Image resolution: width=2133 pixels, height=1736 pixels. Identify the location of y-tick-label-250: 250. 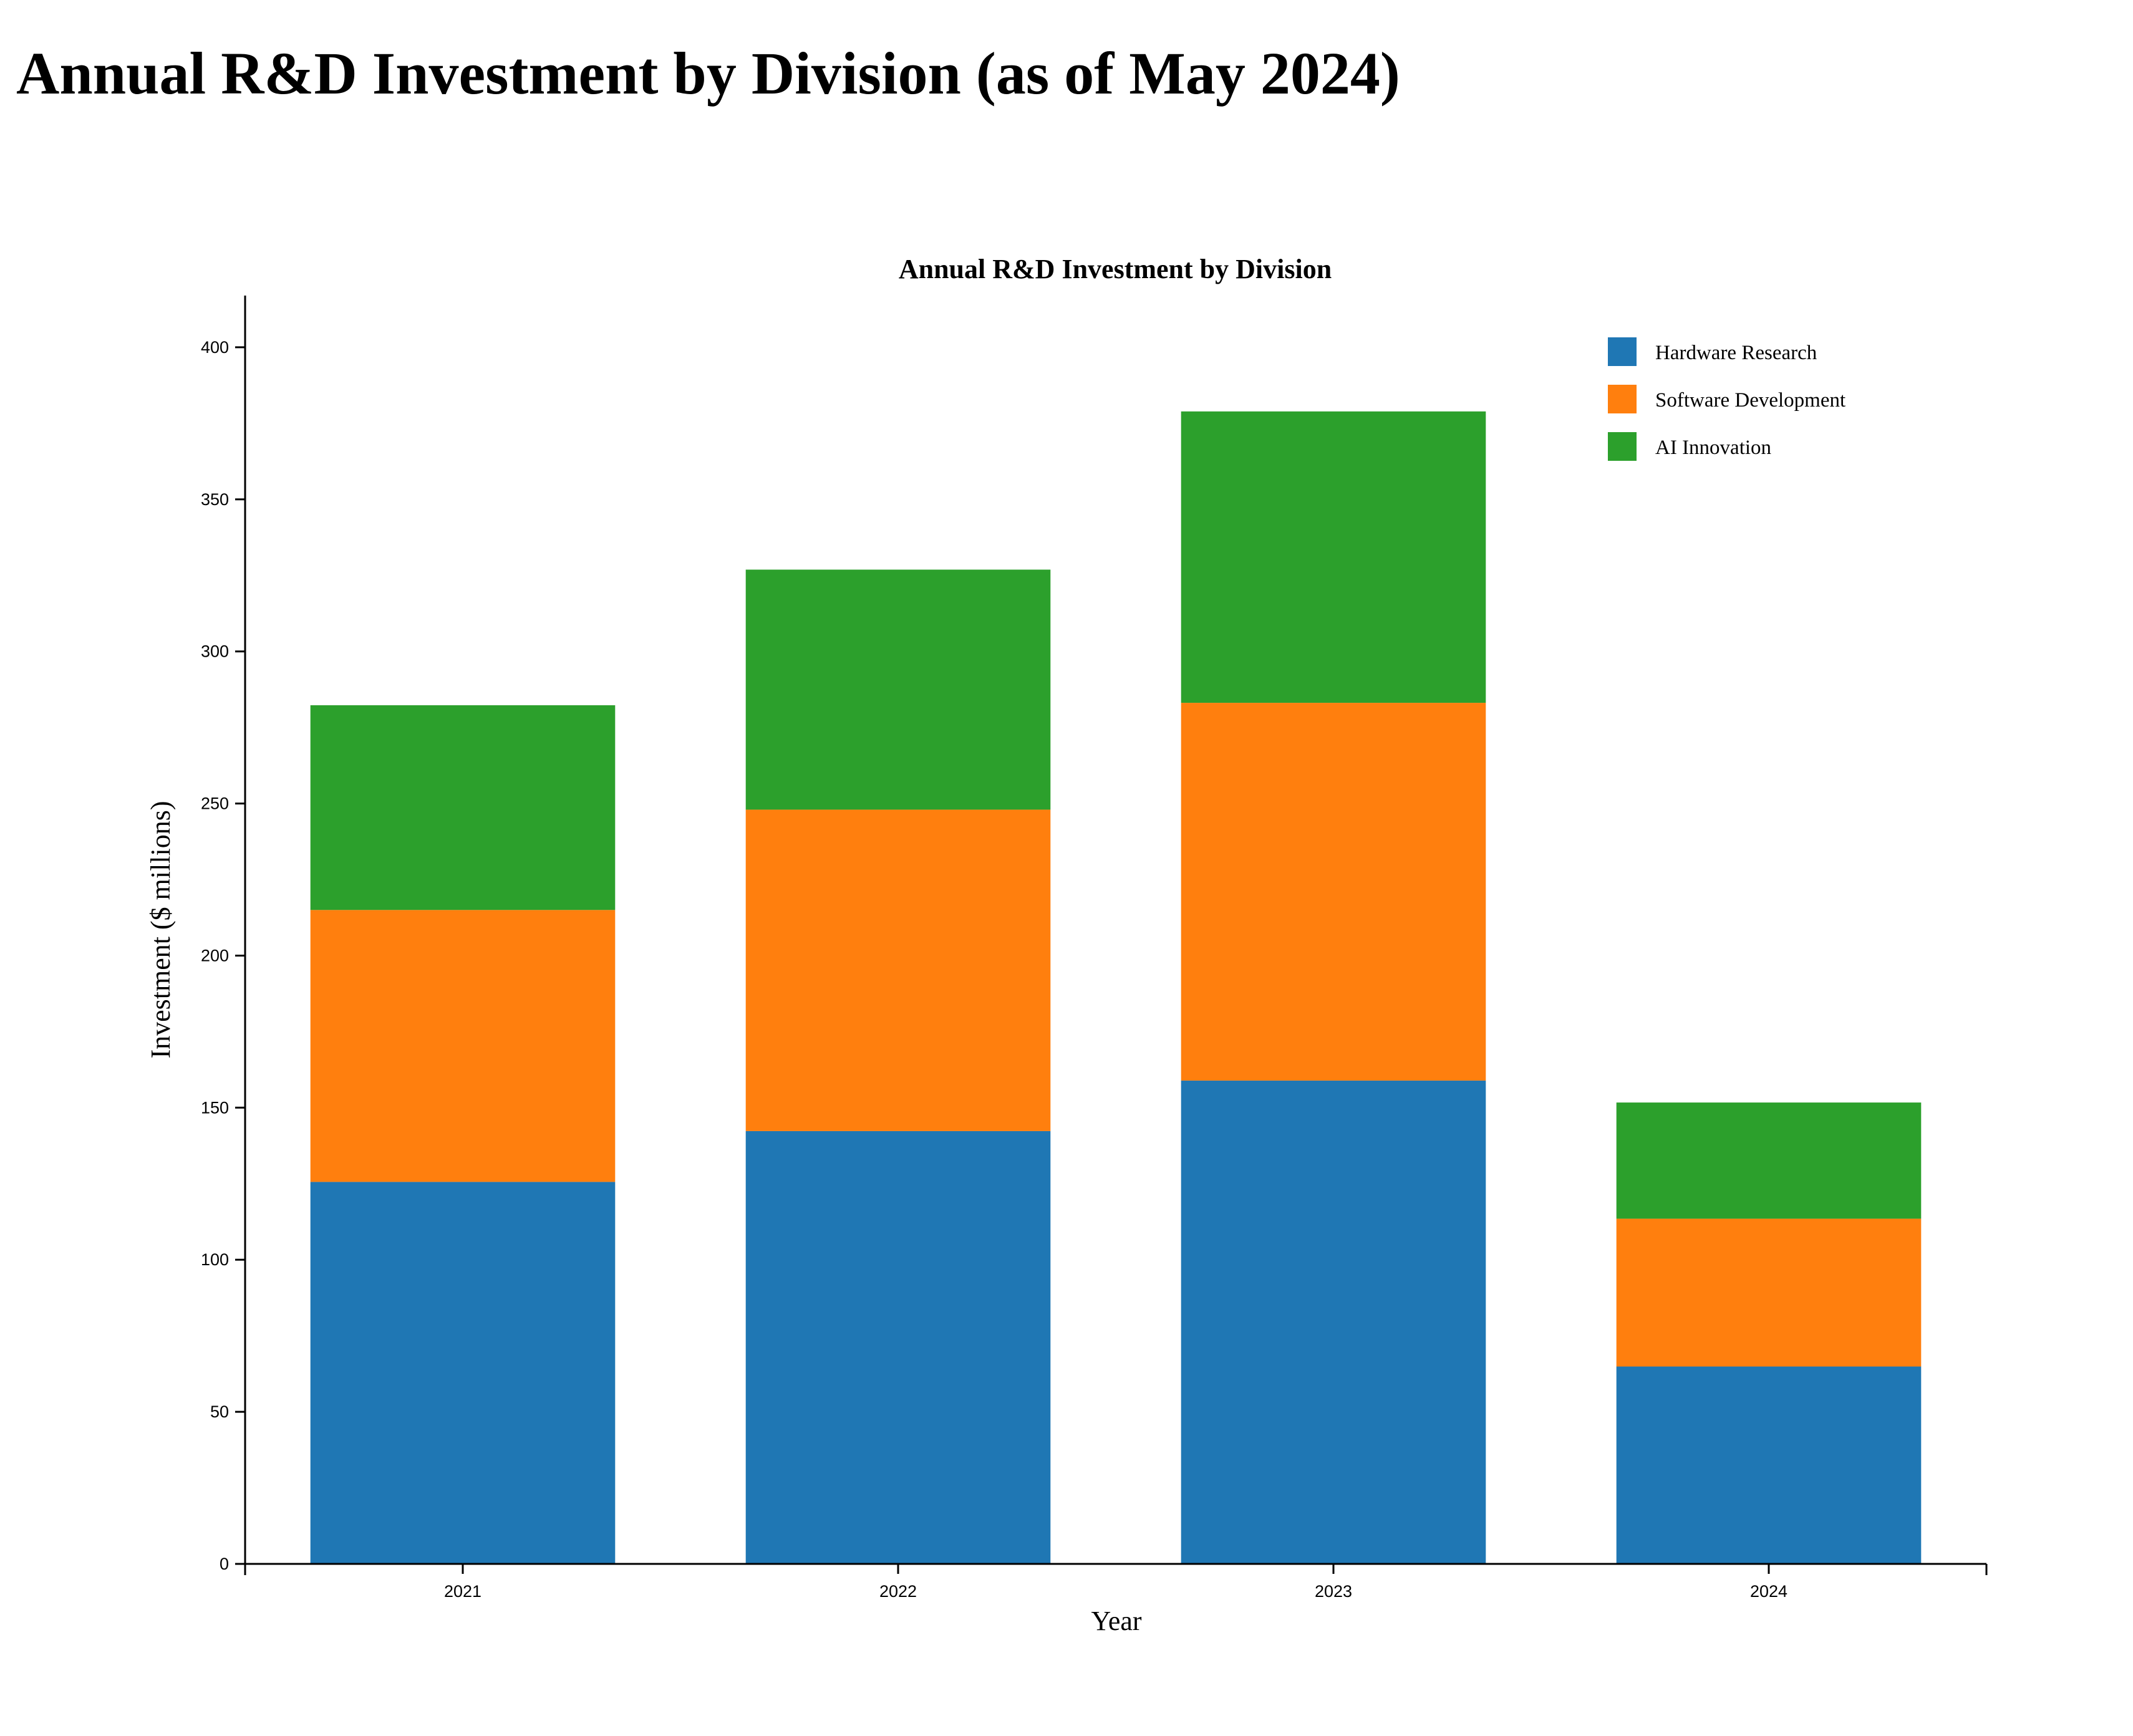
(215, 804).